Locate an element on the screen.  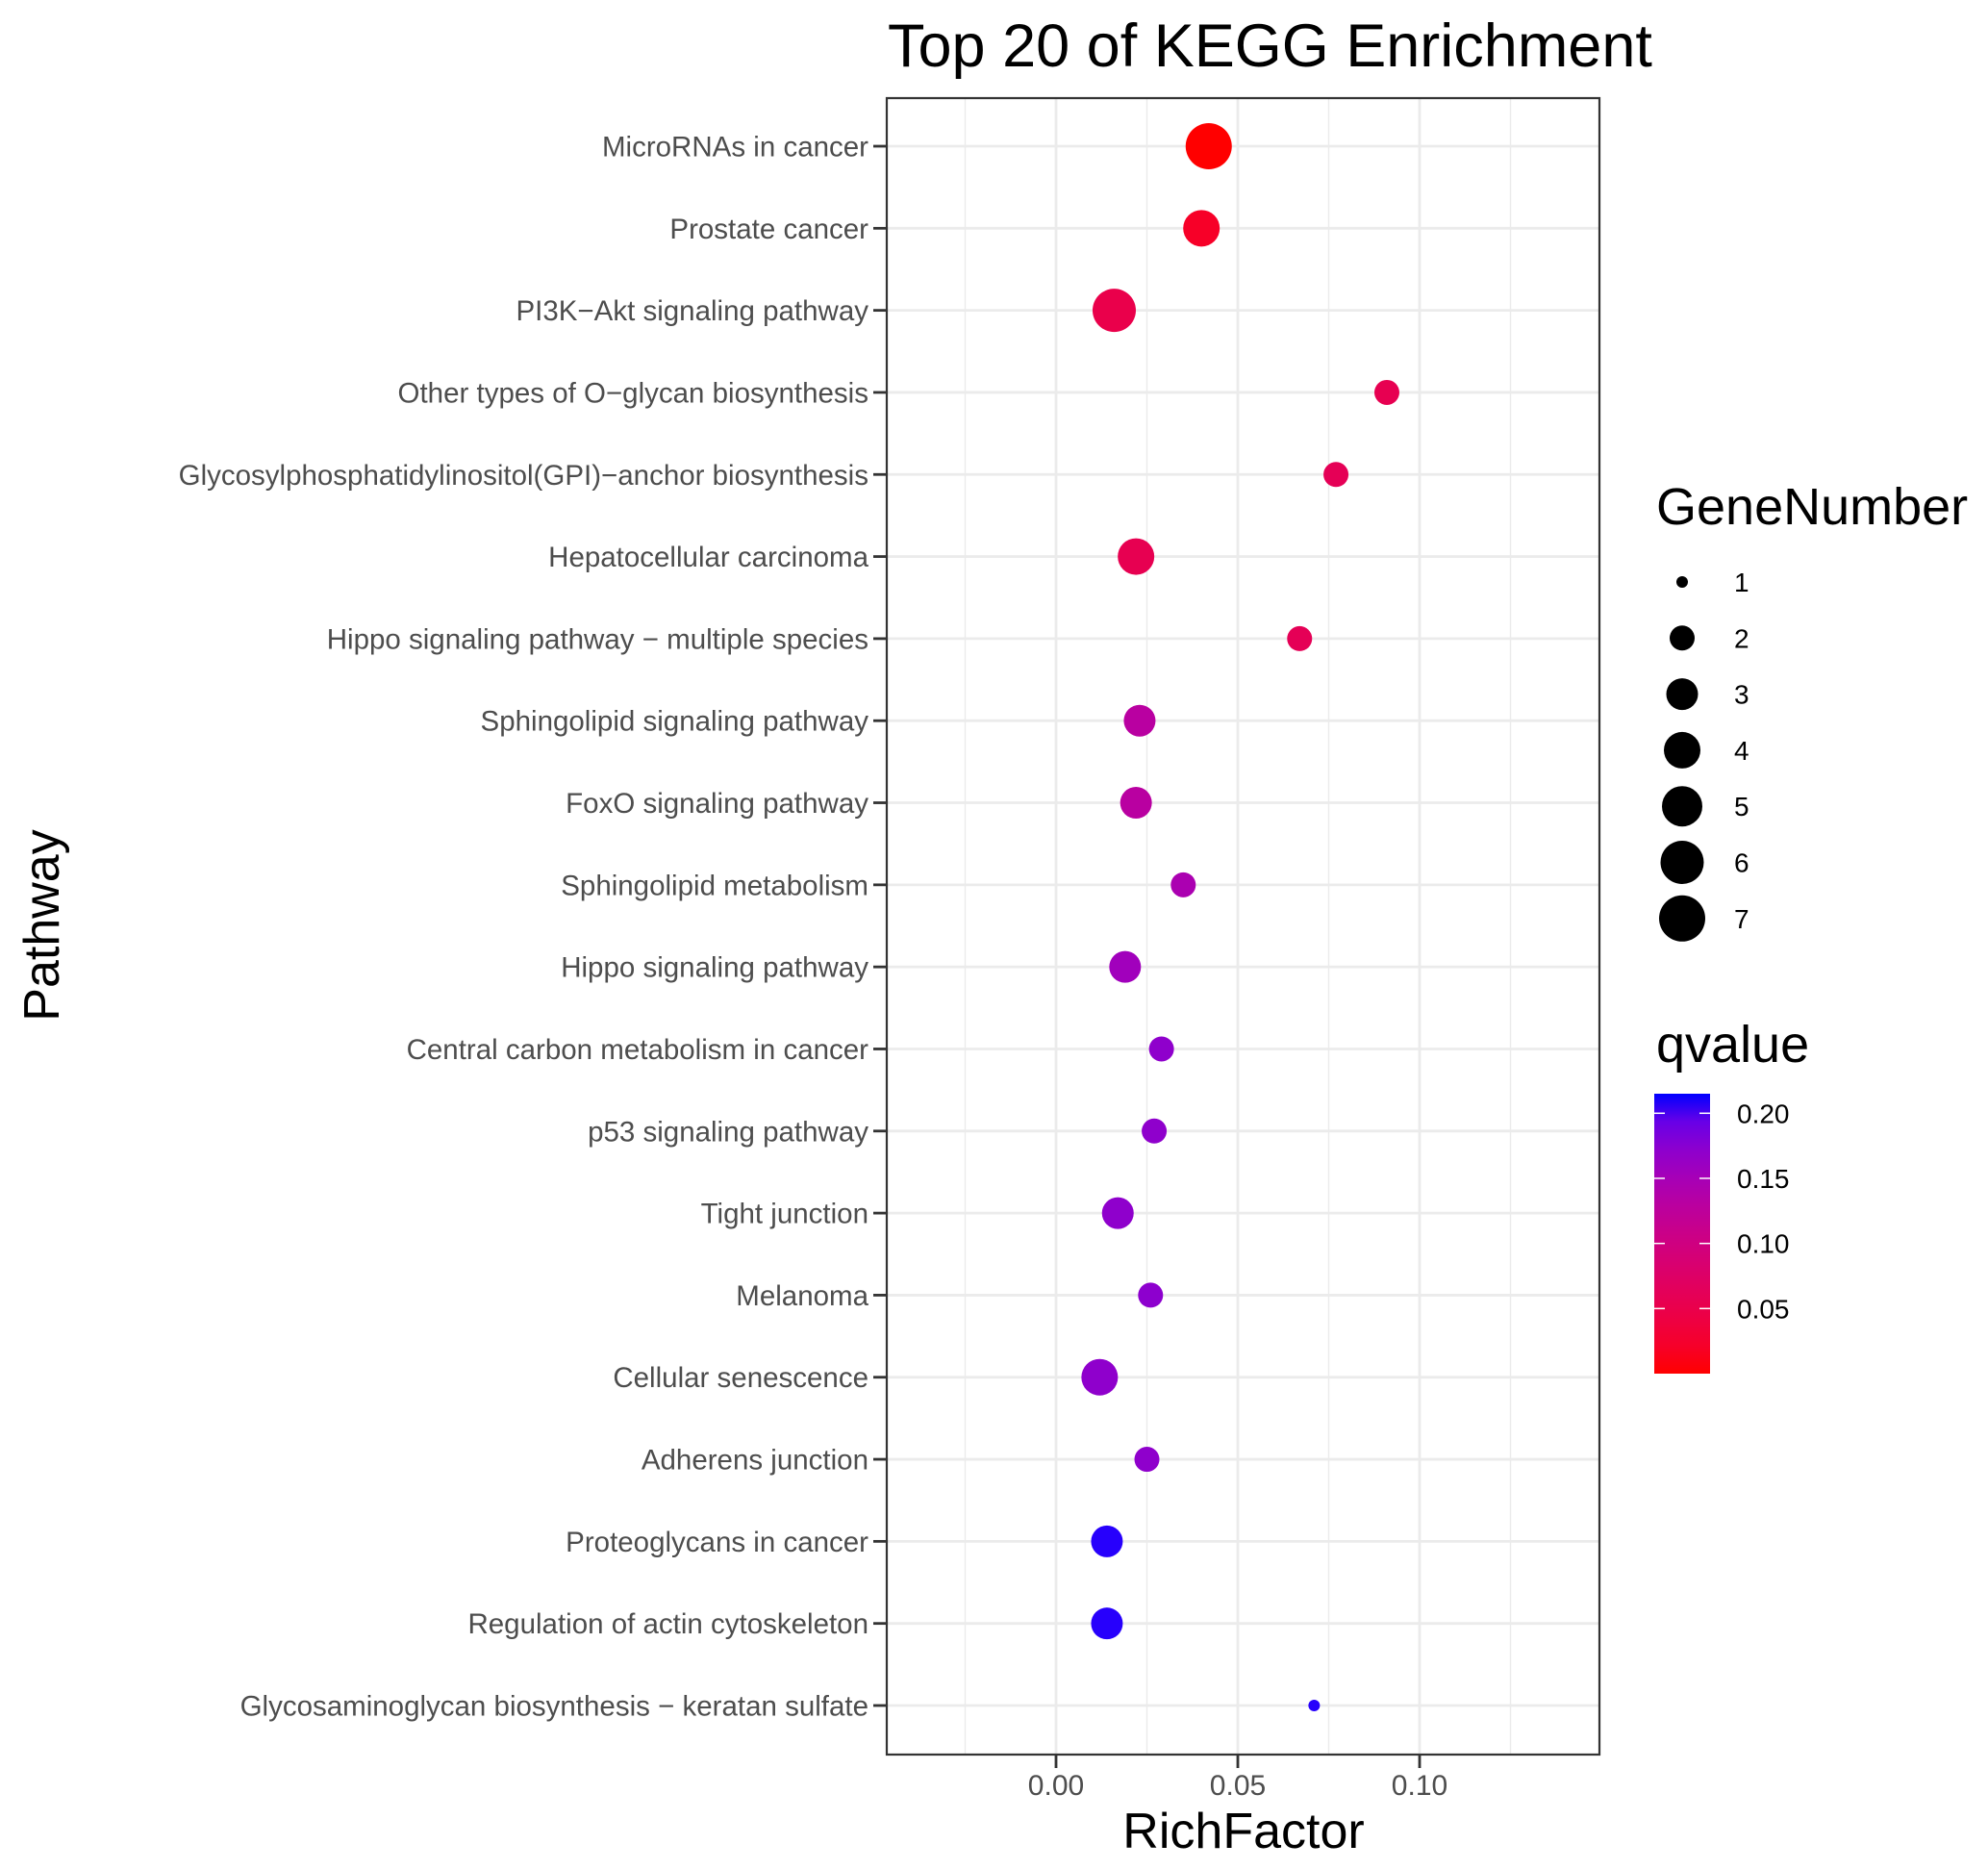
size-legend: GeneNumber 1 2 3 4 5 6 7 is located at coordinates (1812, 710).